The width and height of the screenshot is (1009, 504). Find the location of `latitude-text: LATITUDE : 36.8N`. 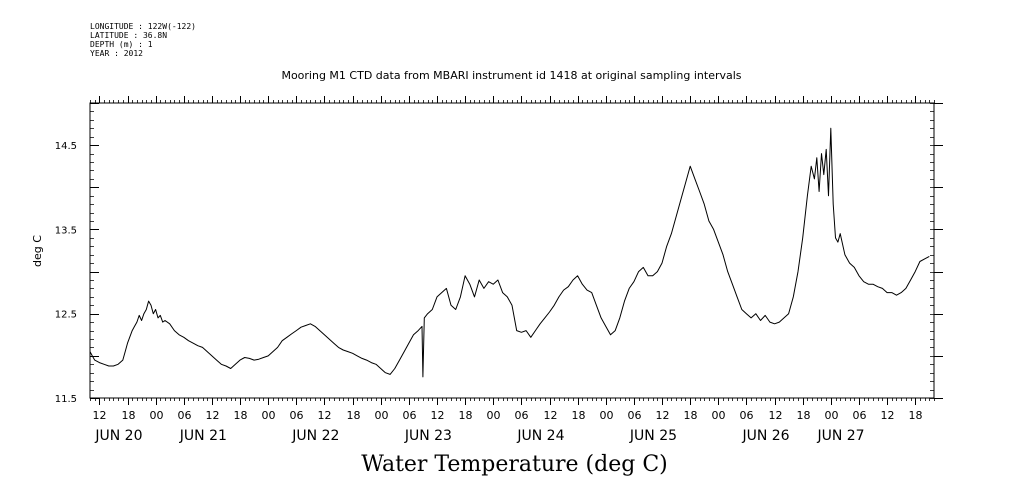

latitude-text: LATITUDE : 36.8N is located at coordinates (129, 35).